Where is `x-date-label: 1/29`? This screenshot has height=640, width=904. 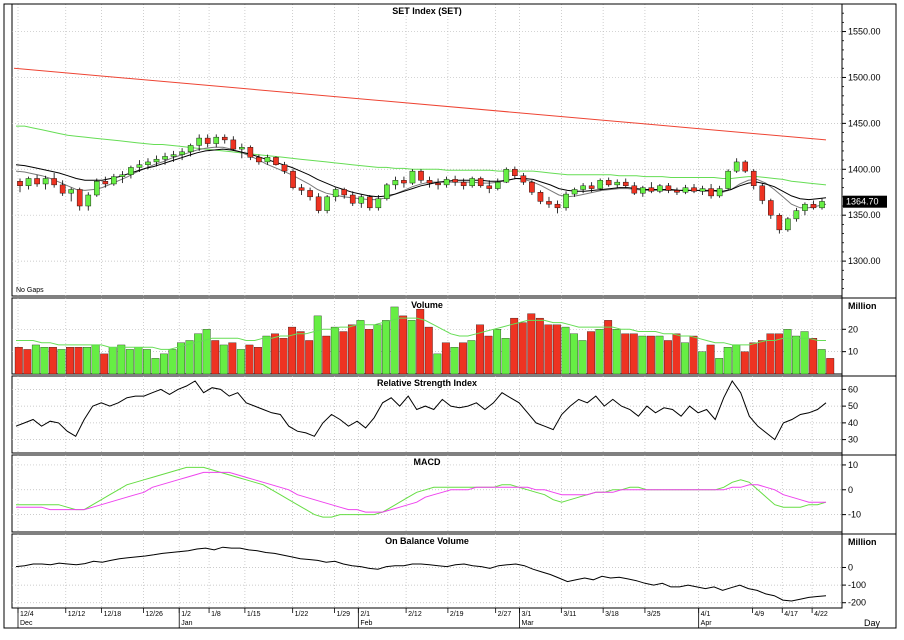 x-date-label: 1/29 is located at coordinates (343, 614).